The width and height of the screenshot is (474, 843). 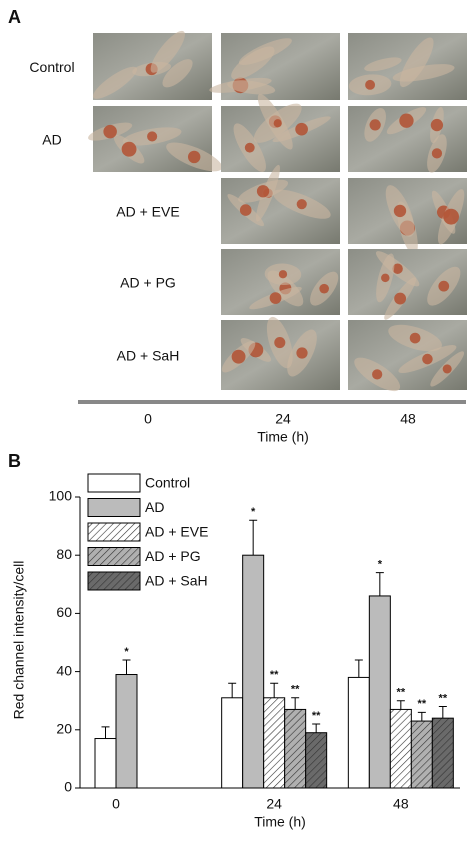 I want to click on y-tick-label: 20, so click(x=64, y=729).